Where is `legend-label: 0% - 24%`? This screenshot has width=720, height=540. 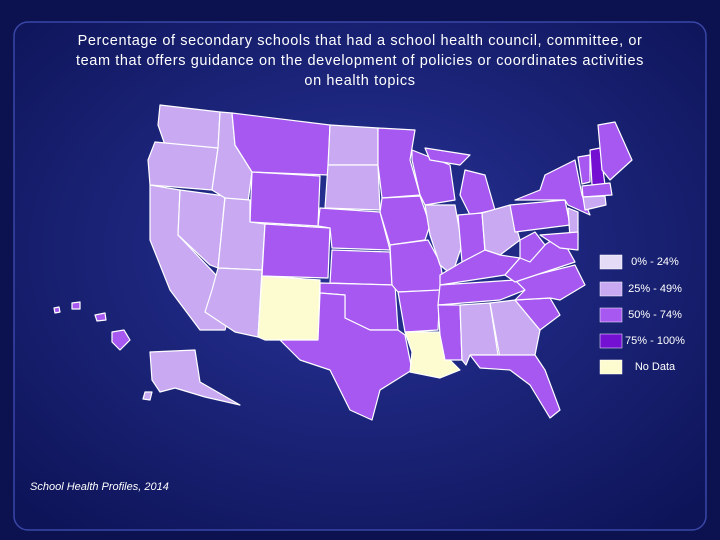
legend-label: 0% - 24% is located at coordinates (655, 262).